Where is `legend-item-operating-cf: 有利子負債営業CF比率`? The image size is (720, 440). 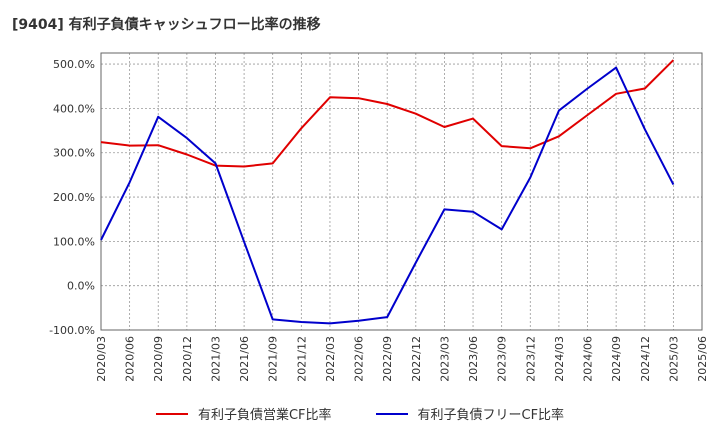
legend-item-operating-cf: 有利子負債営業CF比率 is located at coordinates (243, 413).